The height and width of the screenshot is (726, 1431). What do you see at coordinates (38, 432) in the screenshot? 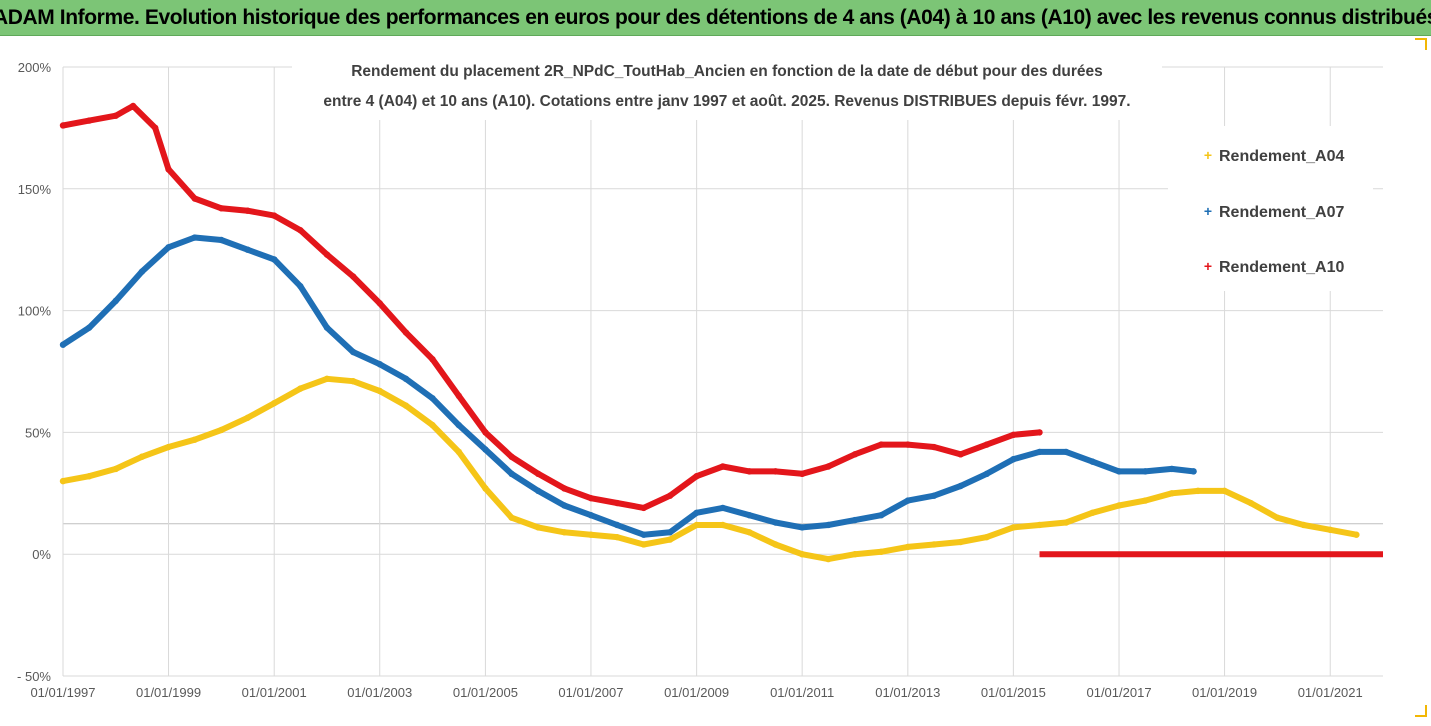
I see `y-tick-label: 50%` at bounding box center [38, 432].